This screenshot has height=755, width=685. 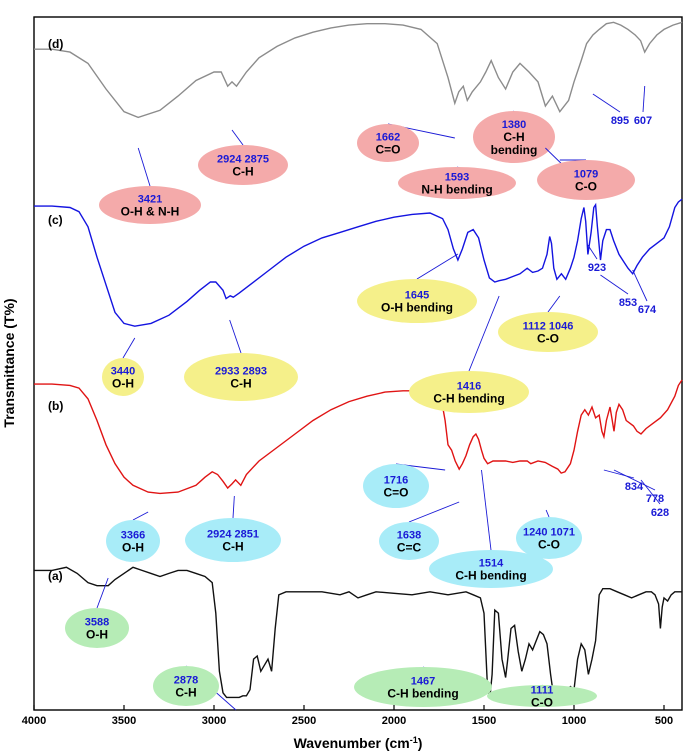 I want to click on peak-assignment-d-4-1: bending, so click(x=514, y=150).